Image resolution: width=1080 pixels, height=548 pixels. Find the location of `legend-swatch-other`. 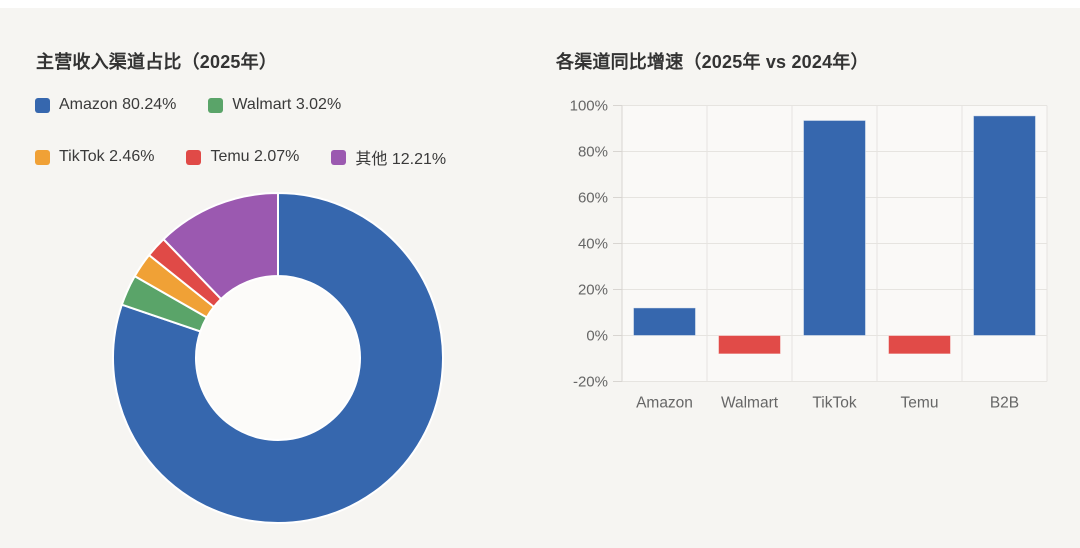

legend-swatch-other is located at coordinates (339, 157).